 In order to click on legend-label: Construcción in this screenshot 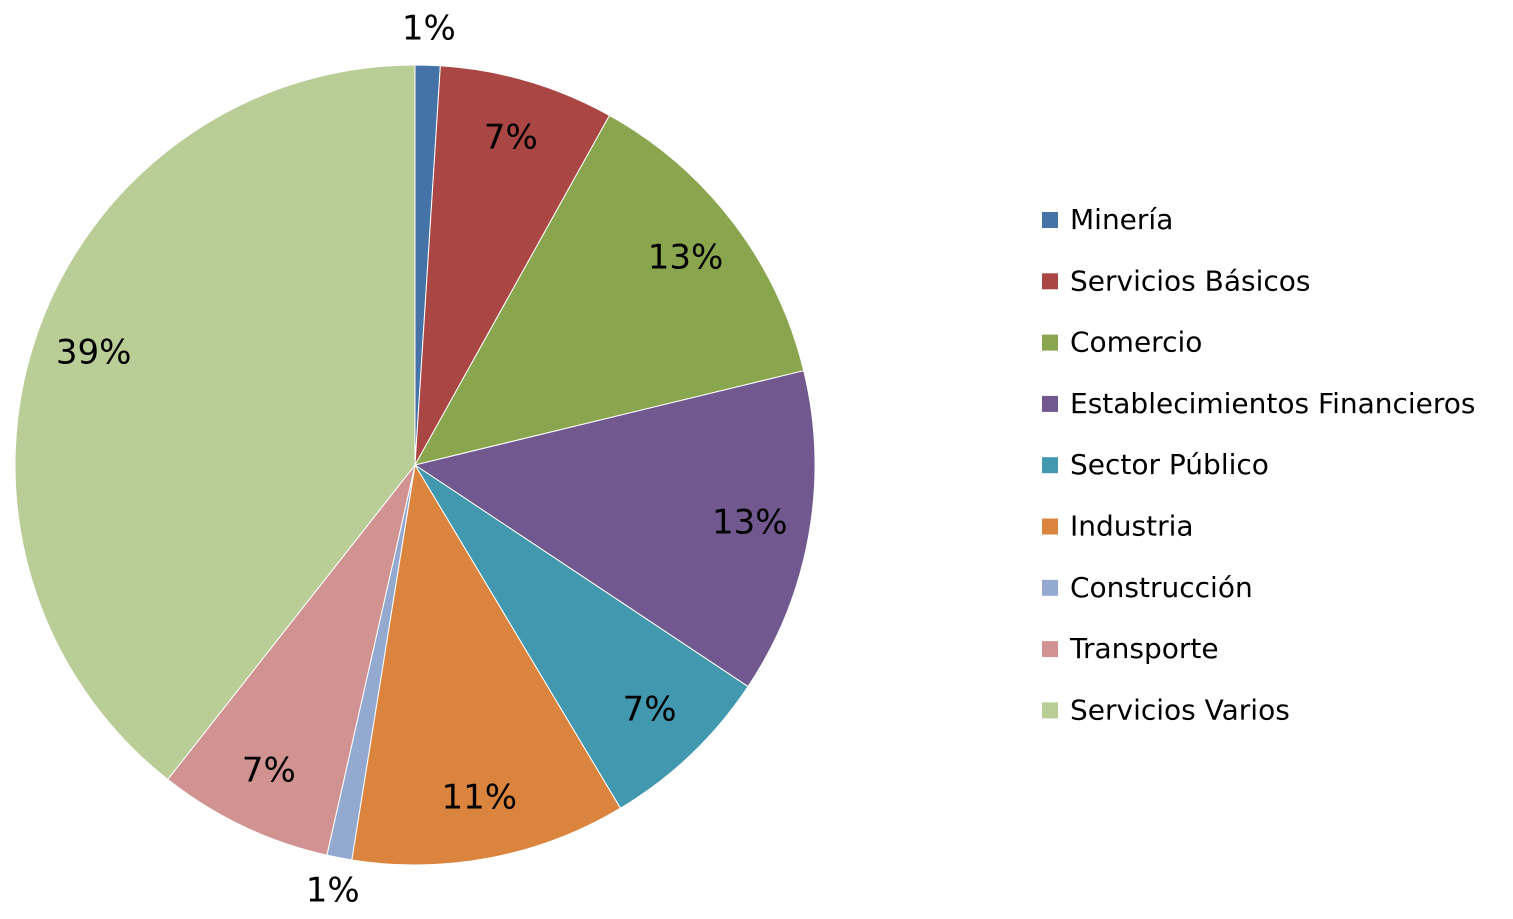, I will do `click(1161, 587)`.